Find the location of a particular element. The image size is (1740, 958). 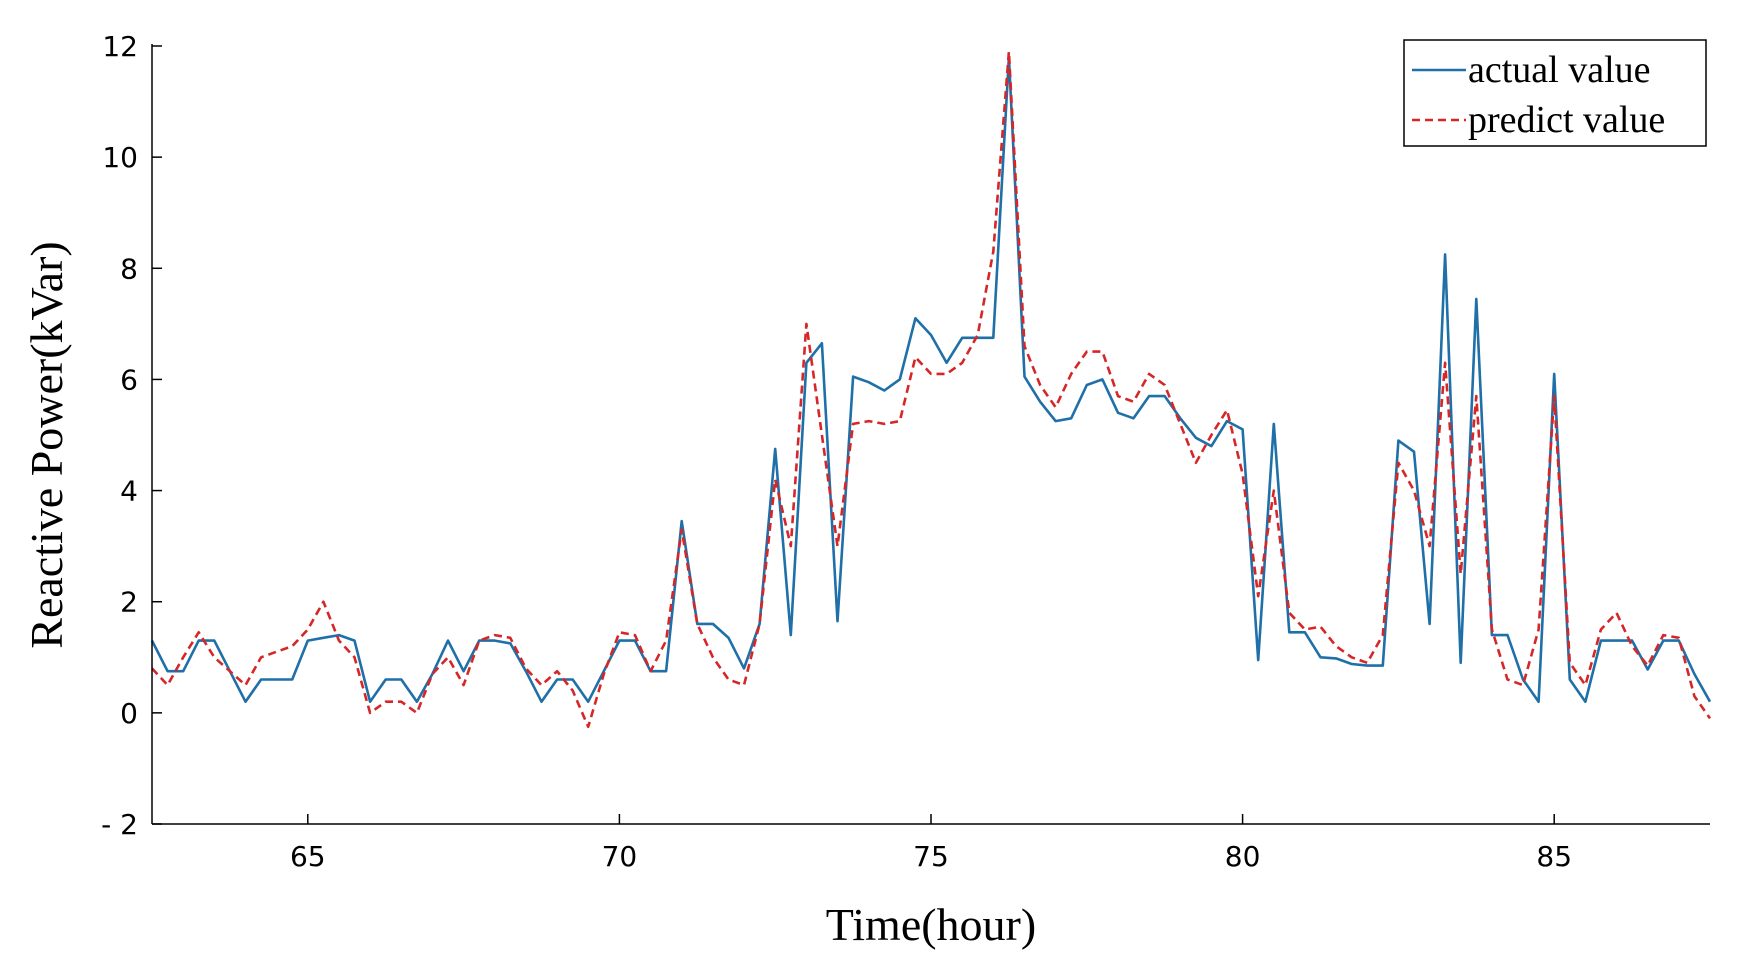

legend: actual value predict value is located at coordinates (1555, 93).